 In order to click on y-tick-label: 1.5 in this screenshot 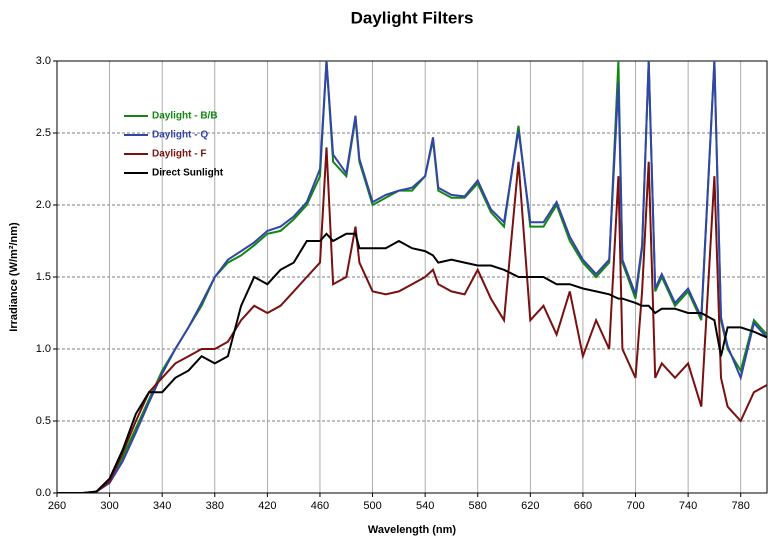, I will do `click(43, 277)`.